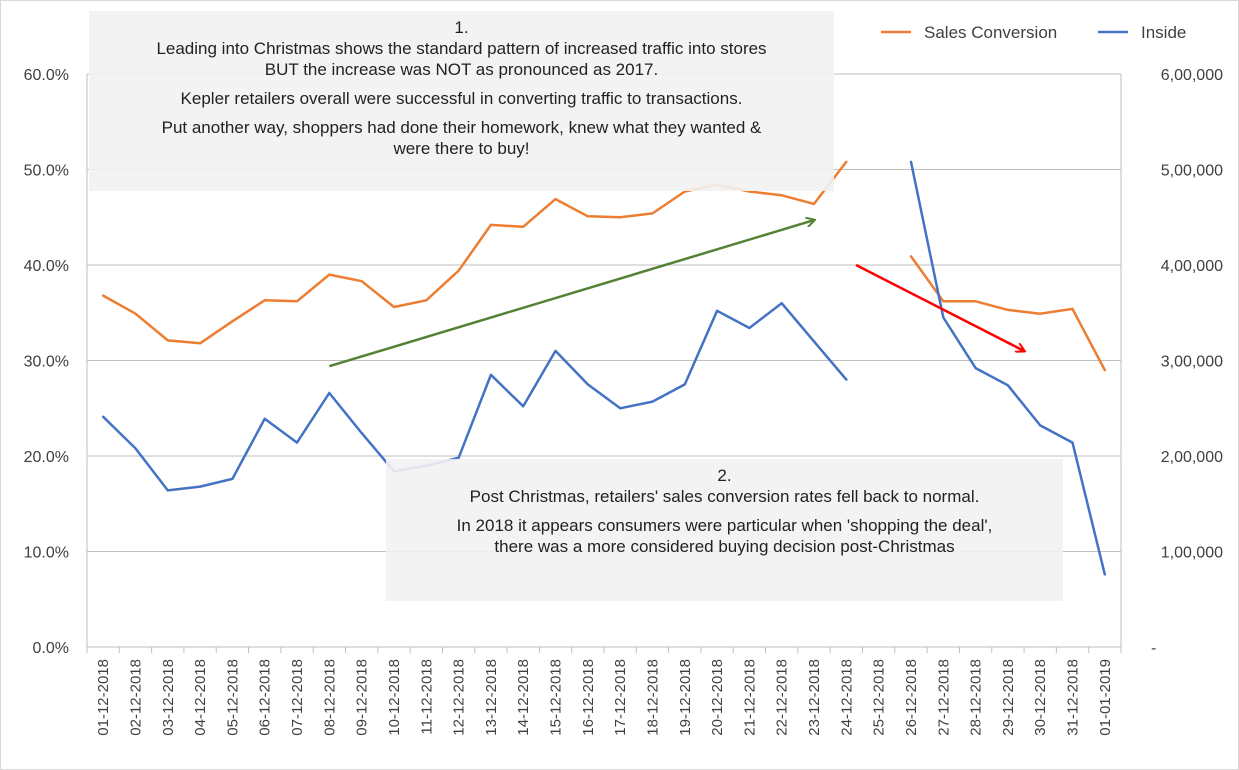 The height and width of the screenshot is (770, 1239). What do you see at coordinates (362, 697) in the screenshot?
I see `x-axis-tick-label: 09-12-2018` at bounding box center [362, 697].